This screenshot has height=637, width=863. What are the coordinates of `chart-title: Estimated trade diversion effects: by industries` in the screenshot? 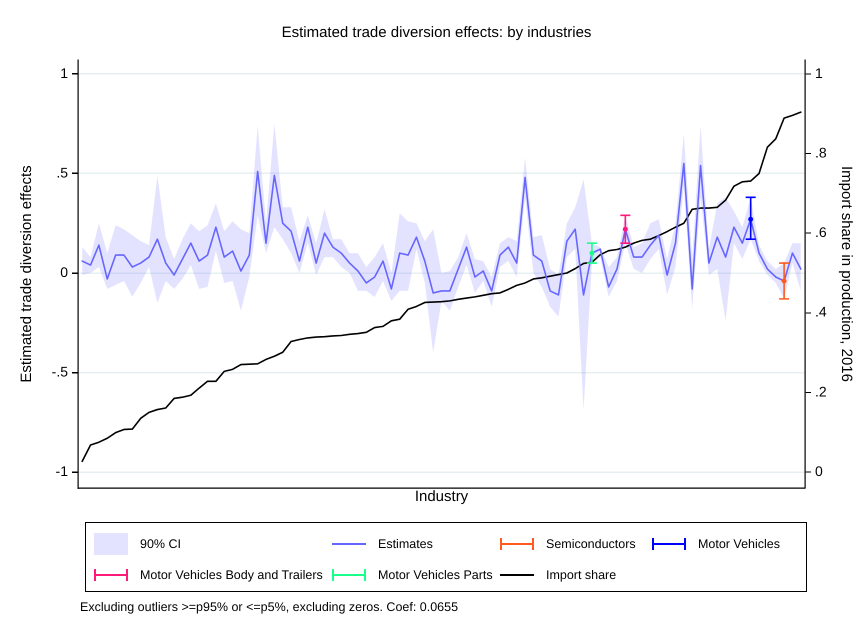 It's located at (437, 33).